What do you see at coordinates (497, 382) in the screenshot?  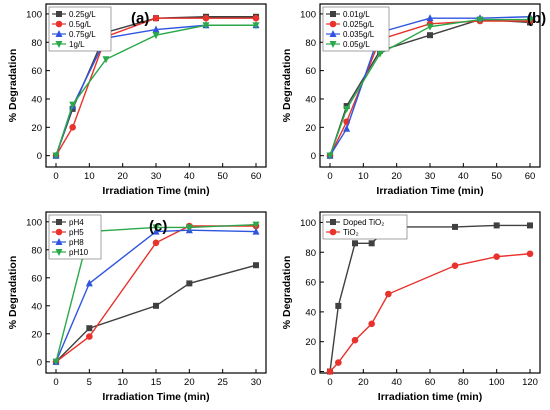 I see `x-tick-label: 100` at bounding box center [497, 382].